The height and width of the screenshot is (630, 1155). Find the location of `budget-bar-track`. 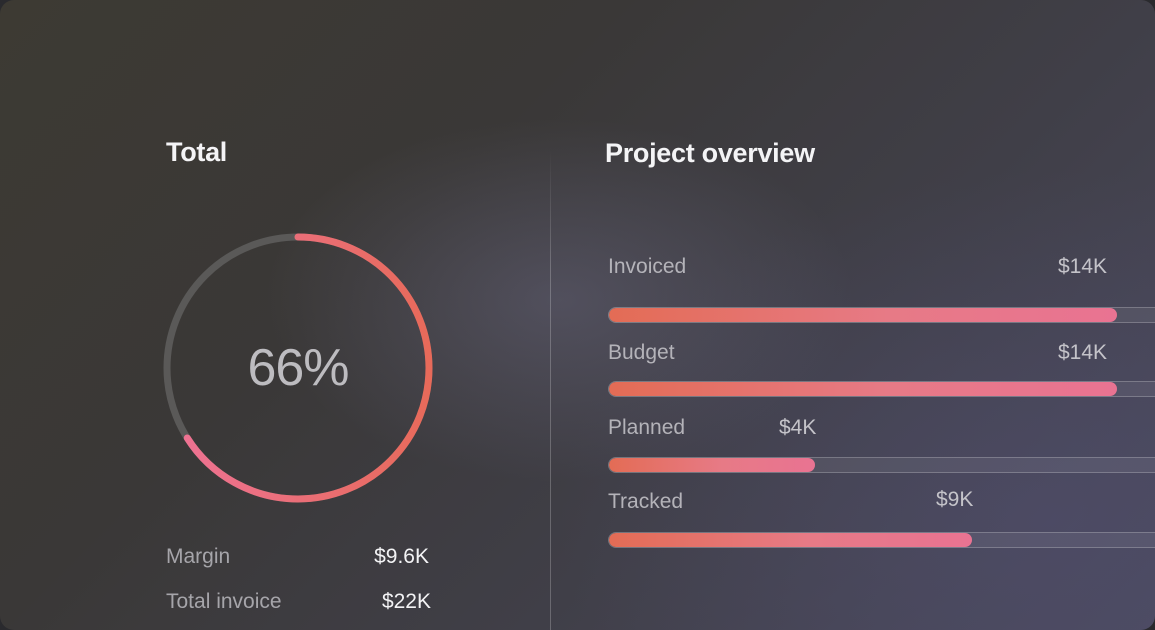

budget-bar-track is located at coordinates (881, 389).